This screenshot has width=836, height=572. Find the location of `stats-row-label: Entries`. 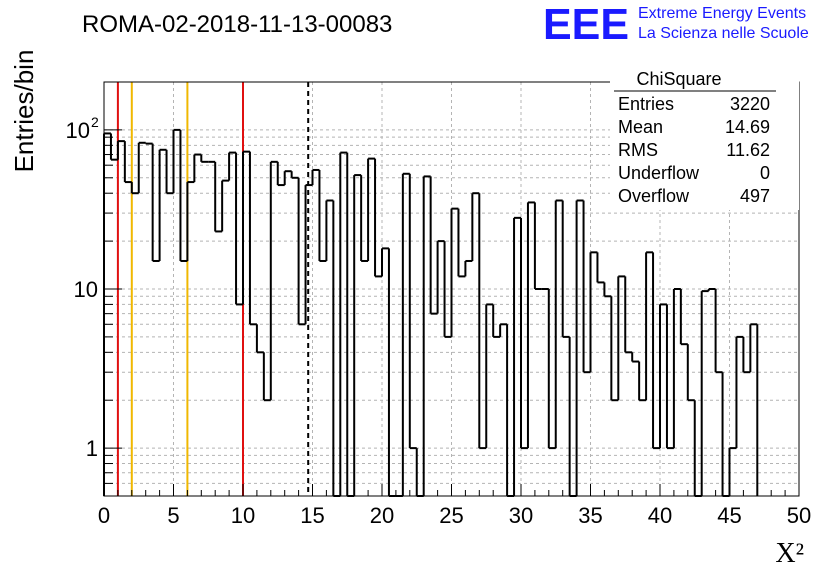

stats-row-label: Entries is located at coordinates (646, 104).